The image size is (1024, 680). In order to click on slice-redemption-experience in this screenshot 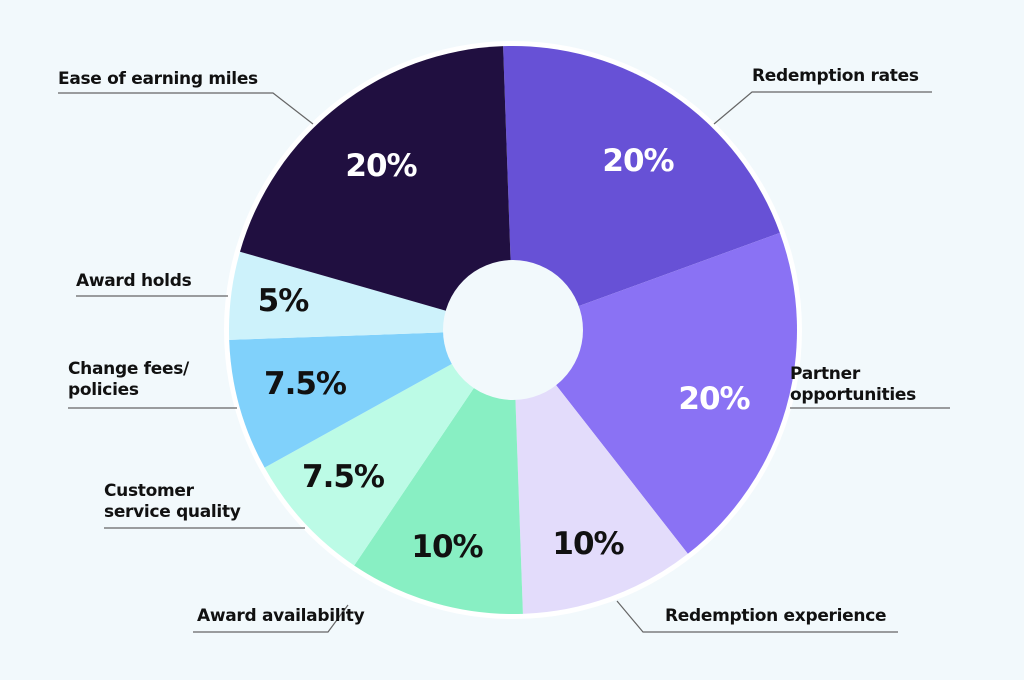, I will do `click(600, 472)`.